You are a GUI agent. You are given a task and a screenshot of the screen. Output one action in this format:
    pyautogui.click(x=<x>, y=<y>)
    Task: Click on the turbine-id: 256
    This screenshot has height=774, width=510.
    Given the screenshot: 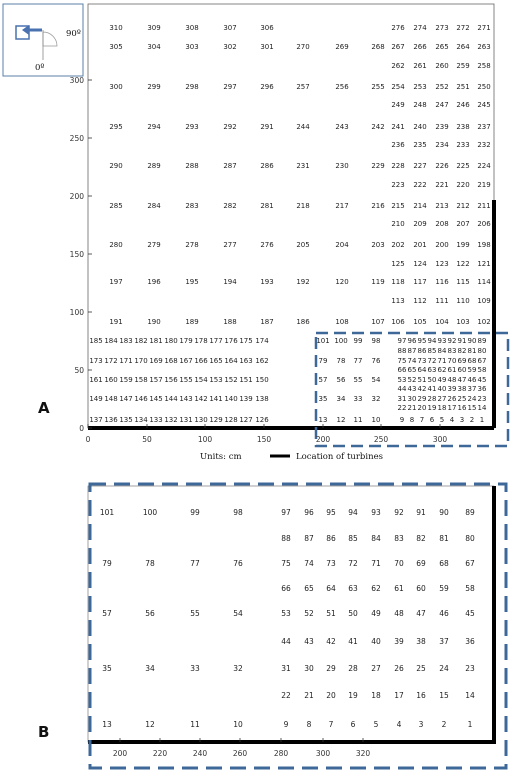 What is the action you would take?
    pyautogui.click(x=342, y=87)
    